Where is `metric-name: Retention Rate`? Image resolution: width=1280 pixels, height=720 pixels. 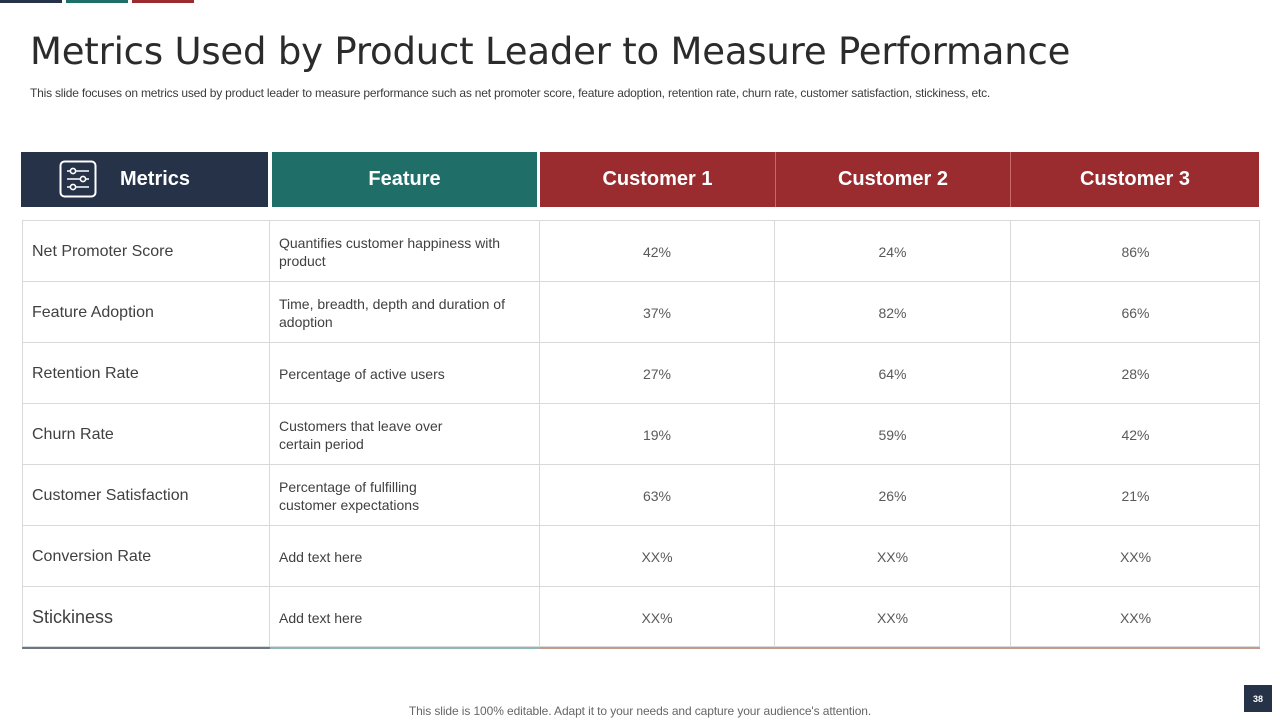 metric-name: Retention Rate is located at coordinates (85, 373).